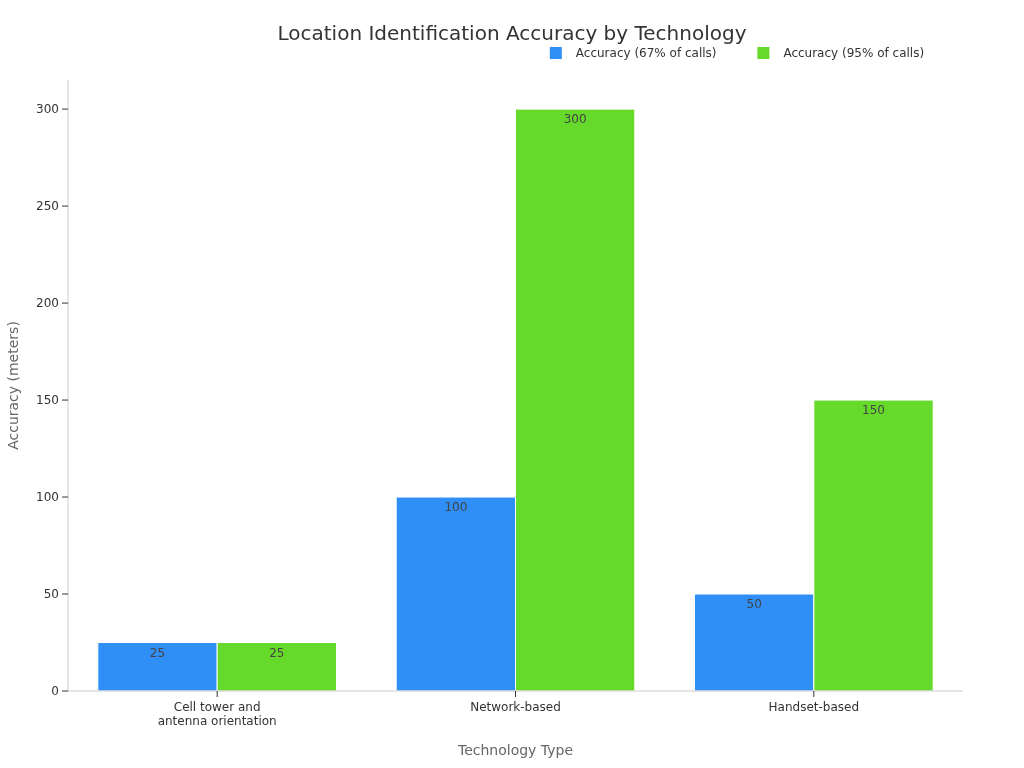 The height and width of the screenshot is (768, 1024). What do you see at coordinates (47, 206) in the screenshot?
I see `y-tick-label: 250` at bounding box center [47, 206].